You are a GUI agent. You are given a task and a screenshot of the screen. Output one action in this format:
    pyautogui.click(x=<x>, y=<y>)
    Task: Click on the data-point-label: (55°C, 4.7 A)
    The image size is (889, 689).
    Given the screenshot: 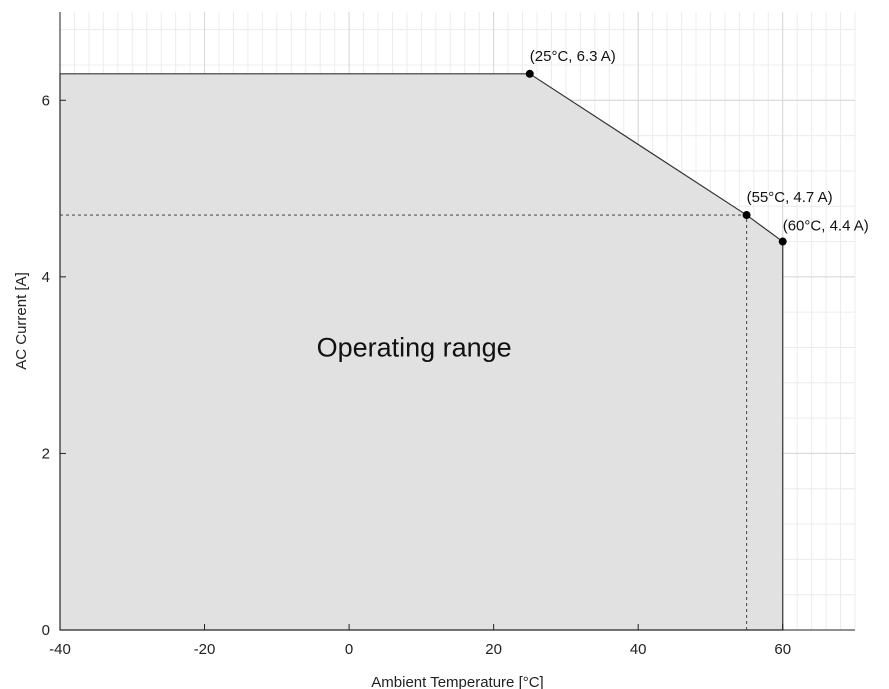 What is the action you would take?
    pyautogui.click(x=790, y=197)
    